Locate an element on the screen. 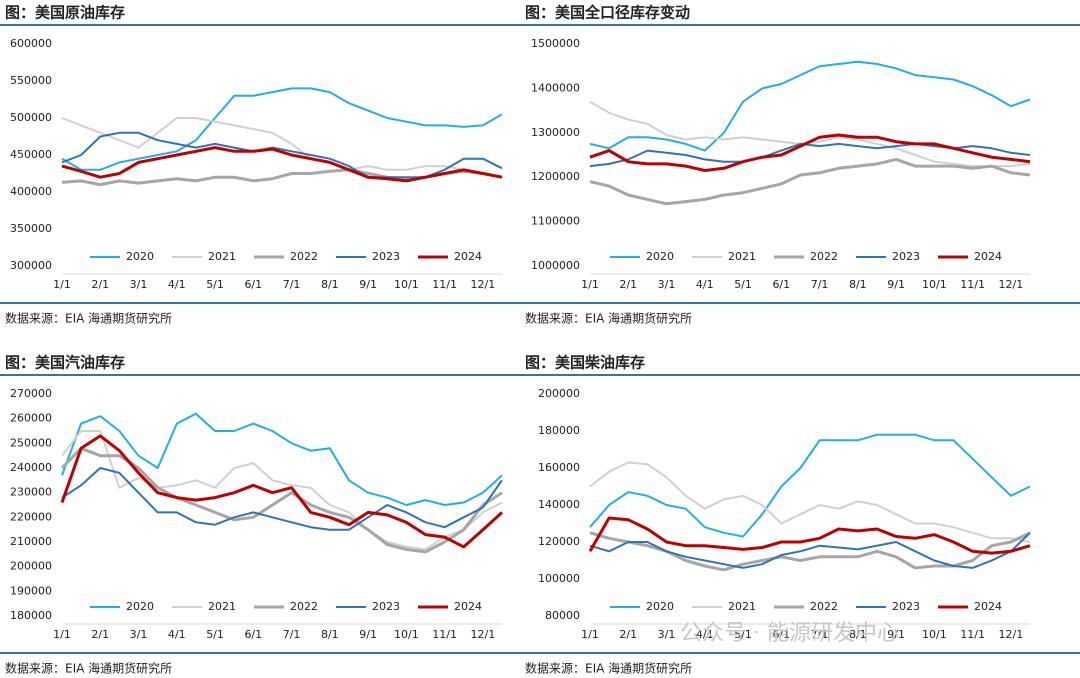 Image resolution: width=1080 pixels, height=678 pixels. watermark: 公众号 · 能源研发中心 is located at coordinates (789, 633).